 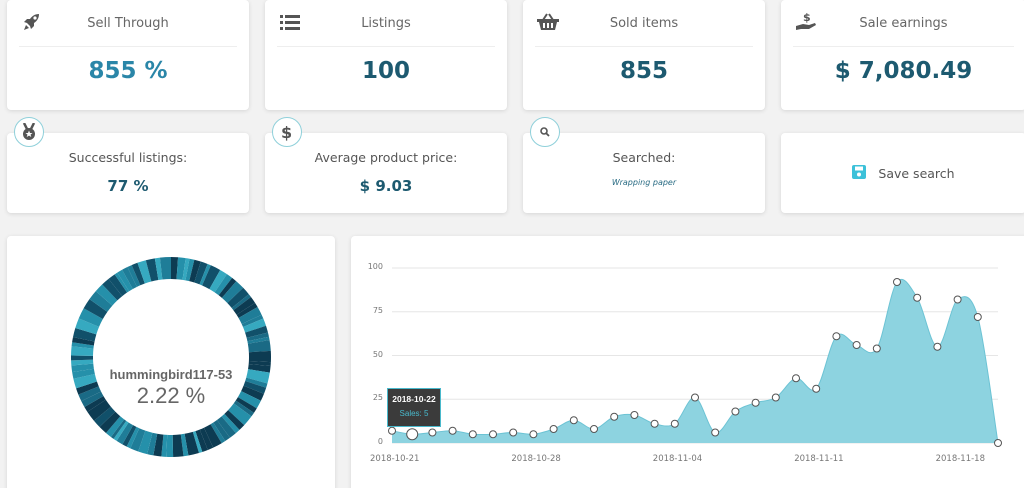 I want to click on tooltip-value: Sales: 5, so click(x=414, y=413).